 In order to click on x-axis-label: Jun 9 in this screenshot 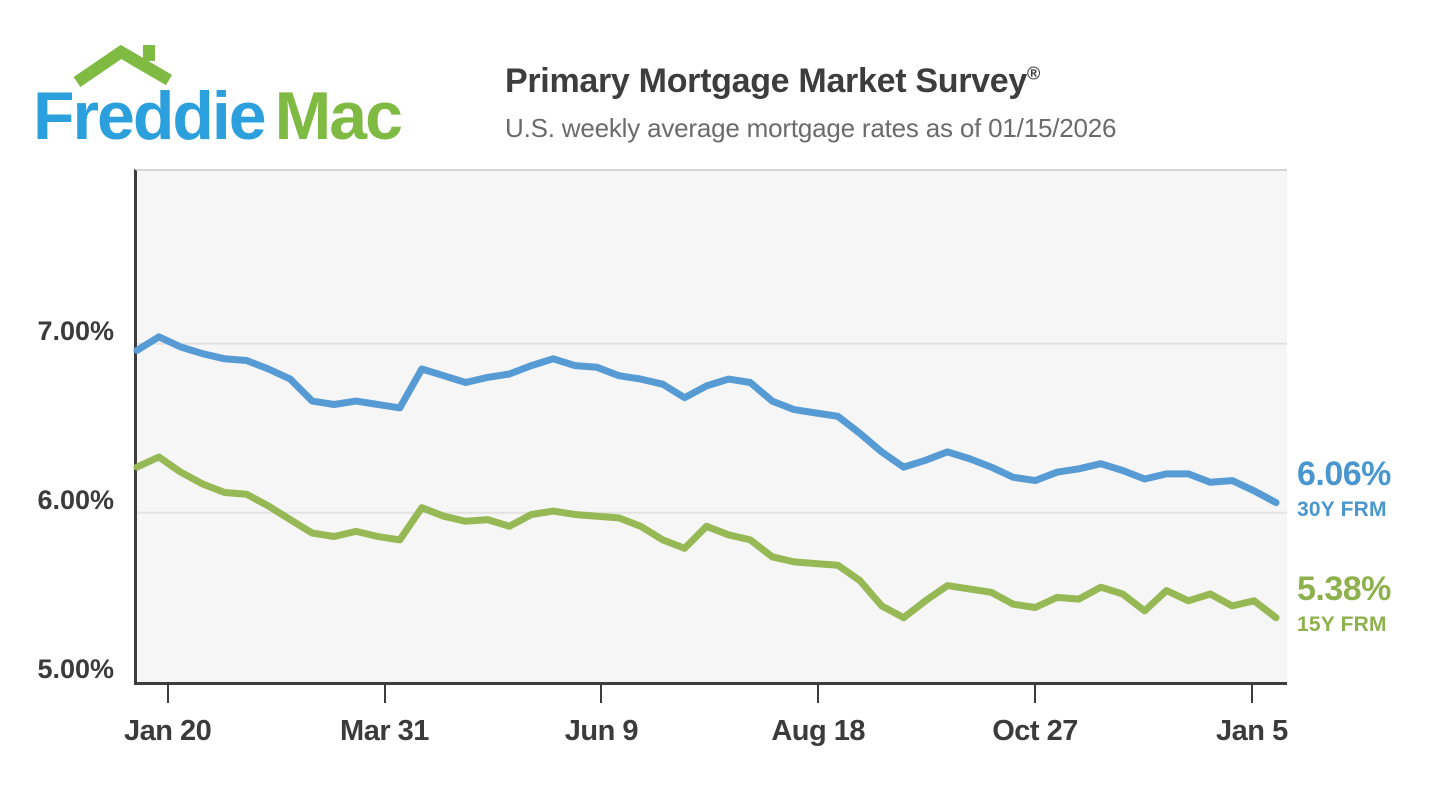, I will do `click(601, 731)`.